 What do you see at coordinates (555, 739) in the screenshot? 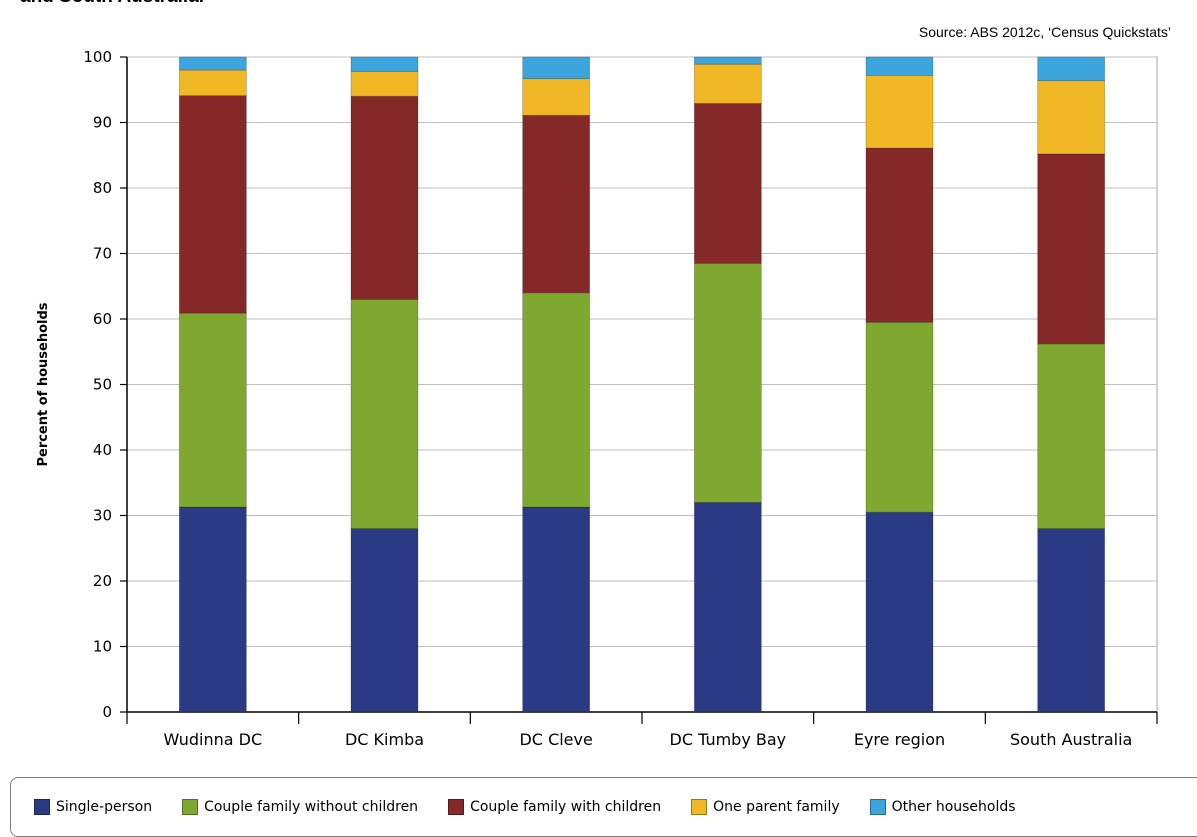
I see `x-category-label: DC Cleve` at bounding box center [555, 739].